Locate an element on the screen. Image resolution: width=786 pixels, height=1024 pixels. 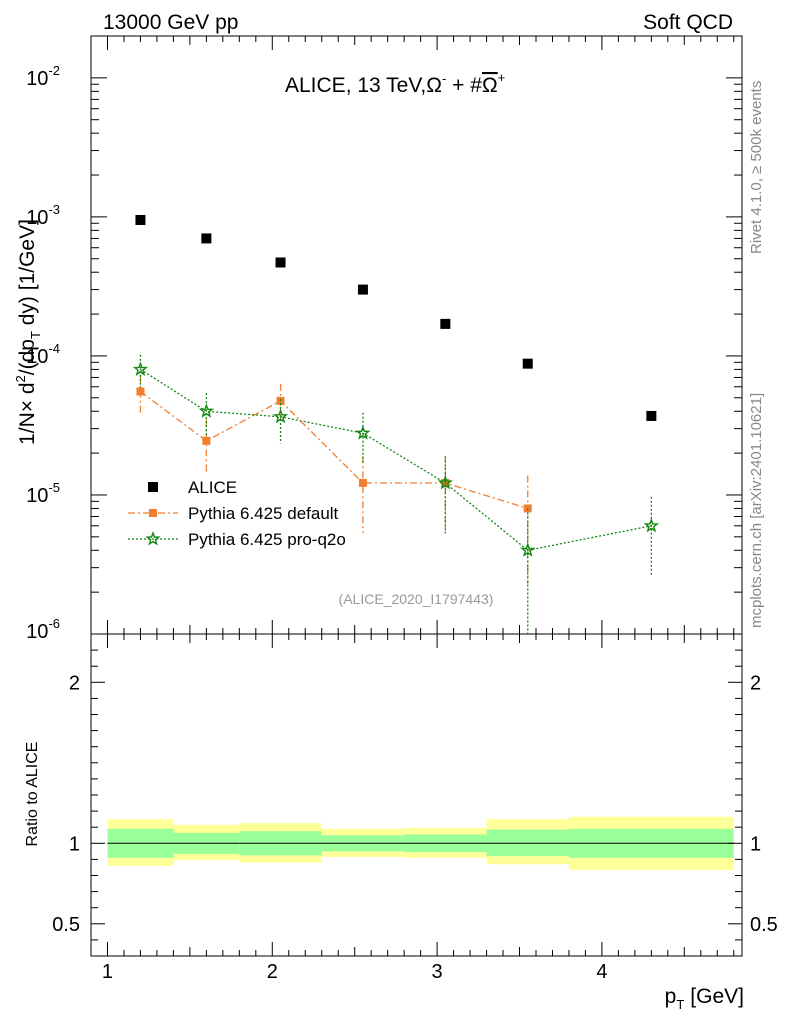
rivet-label: Rivet 4.1.0, ≥ 500k events is located at coordinates (756, 167).